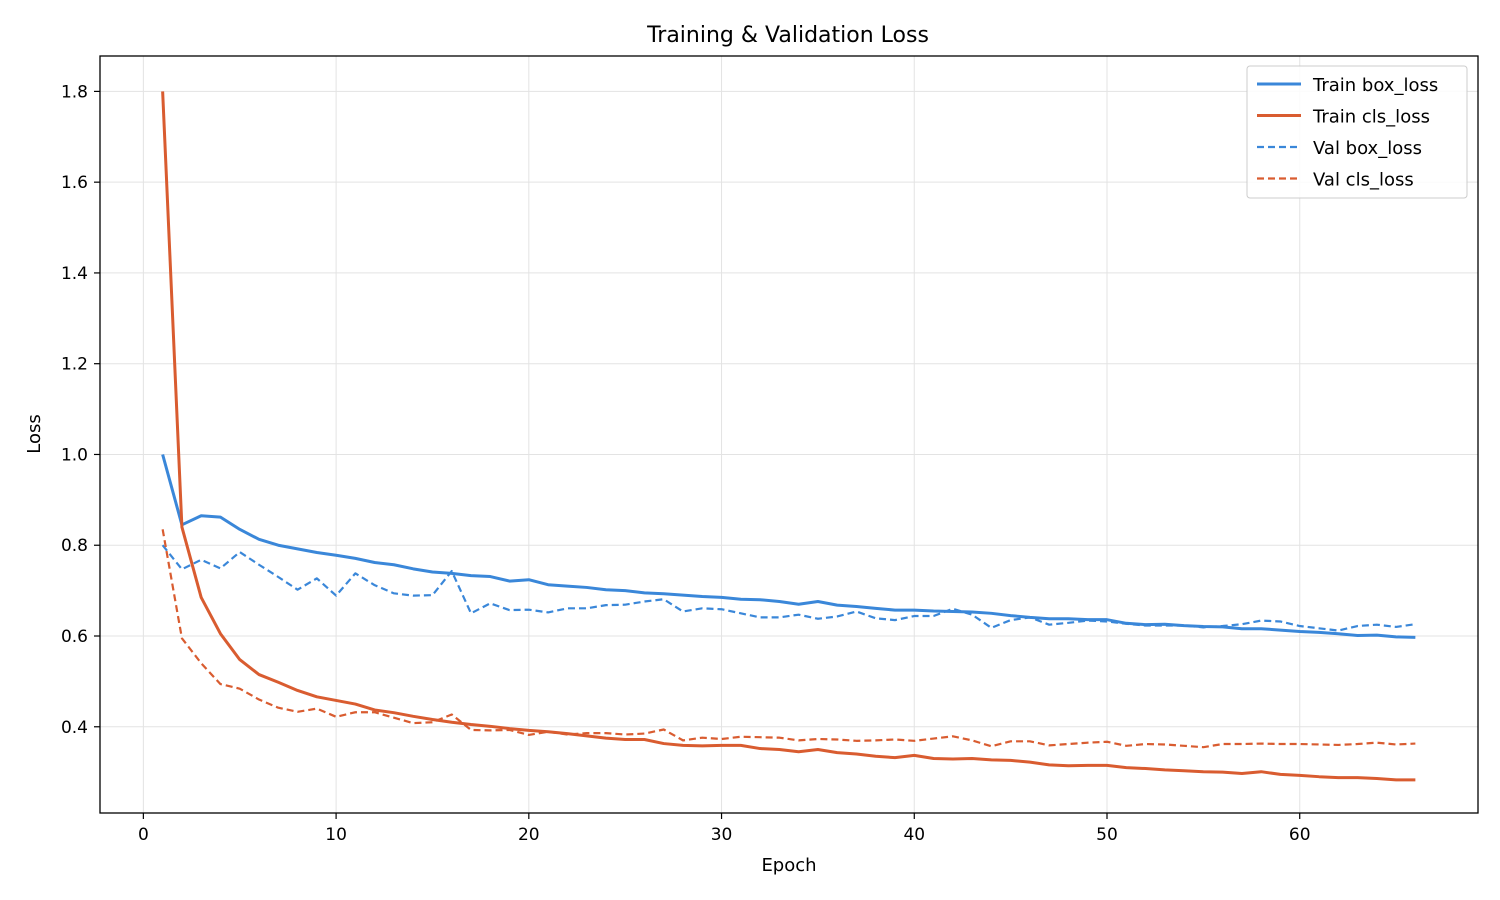 This screenshot has height=900, width=1500. I want to click on y-tick-label: 0.8, so click(74, 546).